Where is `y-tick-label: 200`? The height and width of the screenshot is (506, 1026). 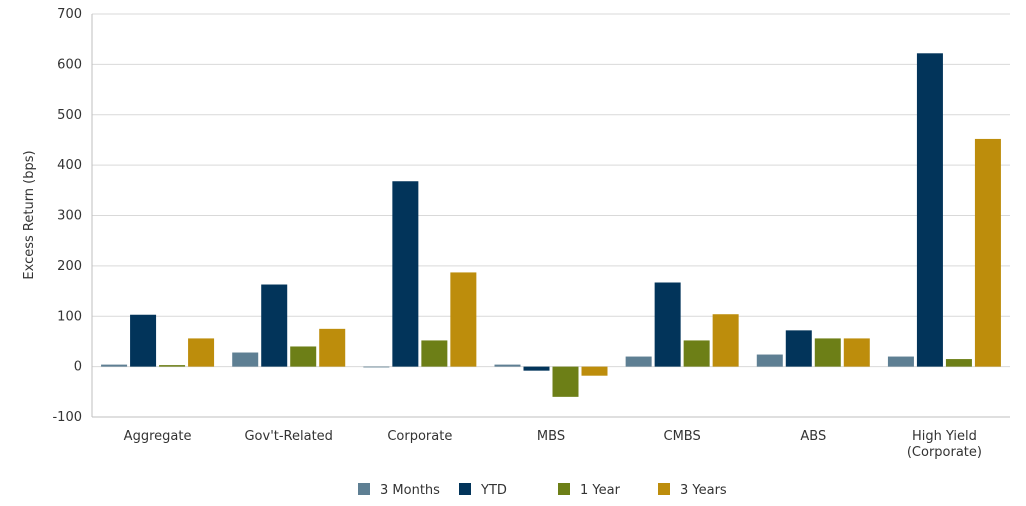
y-tick-label: 200 is located at coordinates (69, 266).